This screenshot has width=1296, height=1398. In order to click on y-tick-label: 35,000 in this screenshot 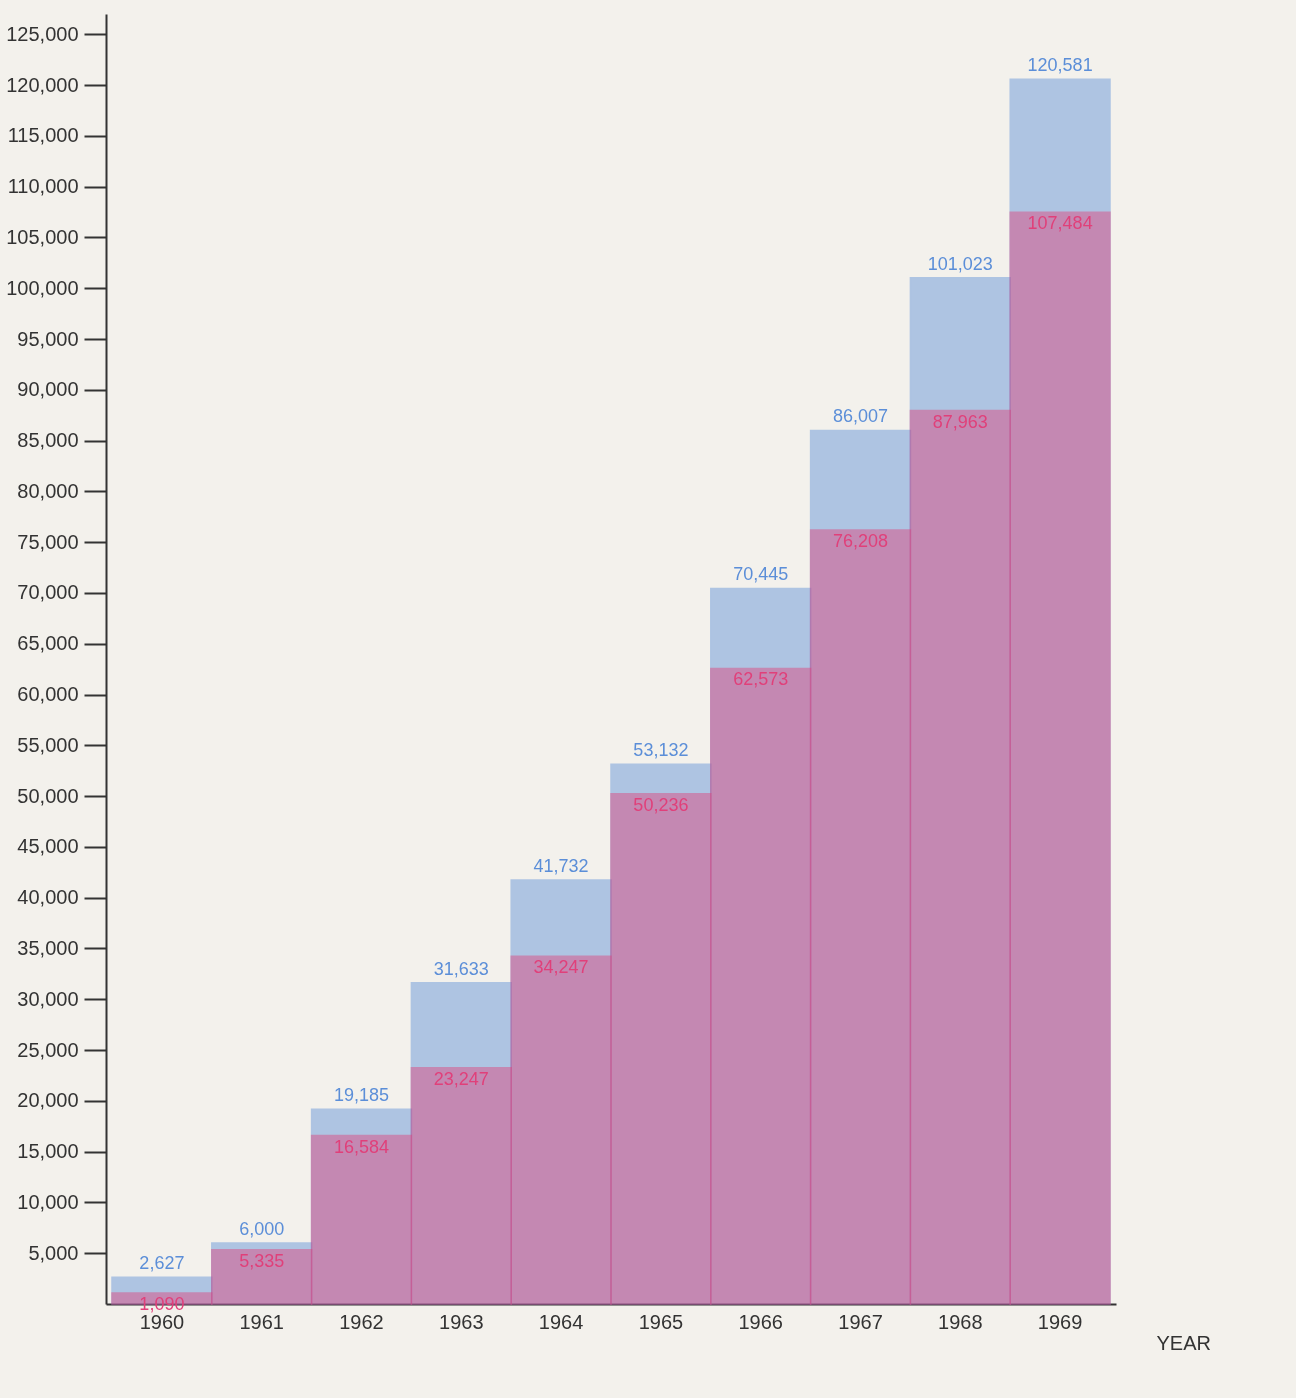, I will do `click(48, 947)`.